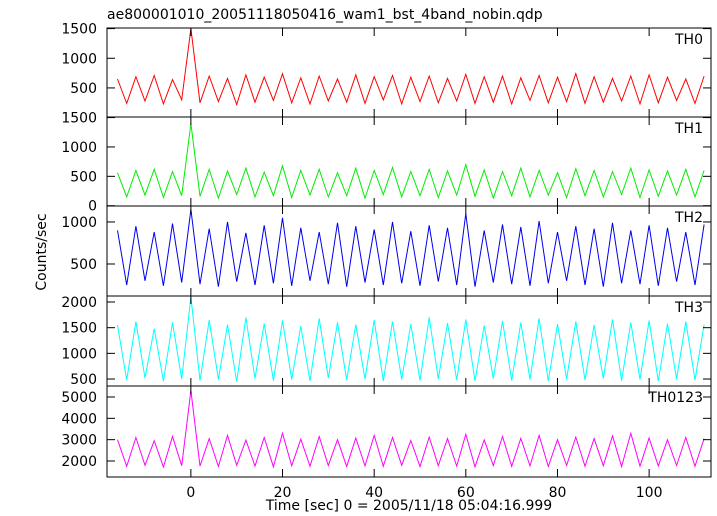  What do you see at coordinates (283, 493) in the screenshot?
I see `x-tick-label: 20` at bounding box center [283, 493].